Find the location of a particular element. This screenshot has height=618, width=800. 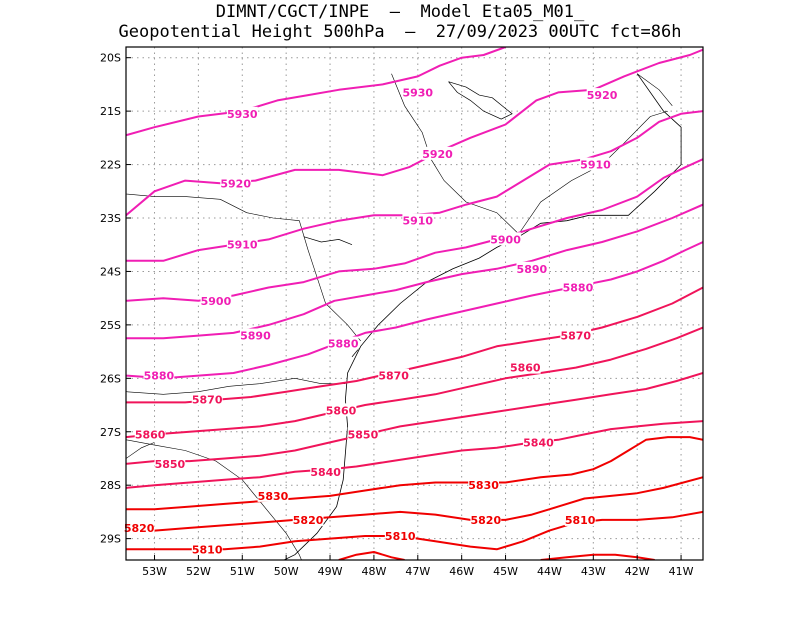

title-line-1: DIMNT/CGCT/INPE — Model Eta05_M01_ is located at coordinates (400, 12).